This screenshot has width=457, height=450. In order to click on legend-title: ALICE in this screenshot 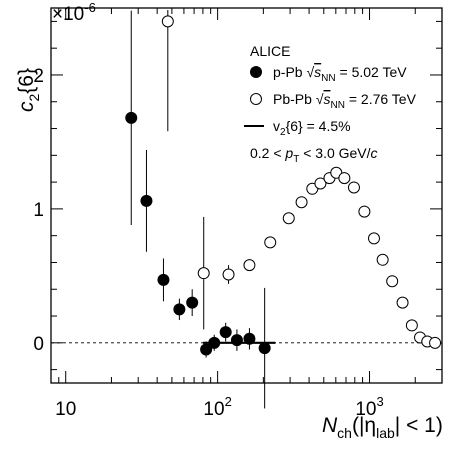, I will do `click(270, 51)`.